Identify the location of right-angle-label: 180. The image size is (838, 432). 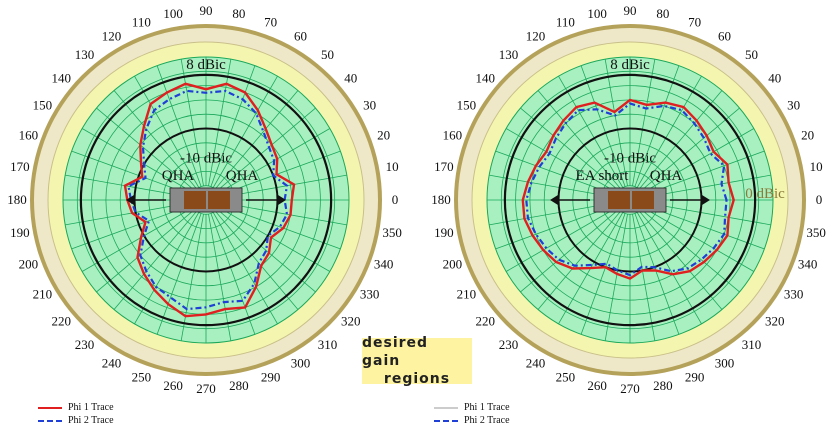
(441, 199).